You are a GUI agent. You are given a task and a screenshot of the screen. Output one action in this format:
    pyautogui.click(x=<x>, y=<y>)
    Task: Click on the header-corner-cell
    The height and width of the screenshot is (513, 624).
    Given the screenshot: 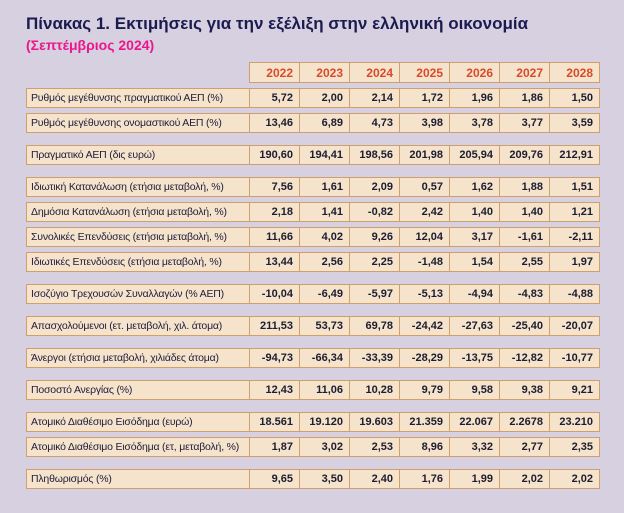 What is the action you would take?
    pyautogui.click(x=138, y=72)
    